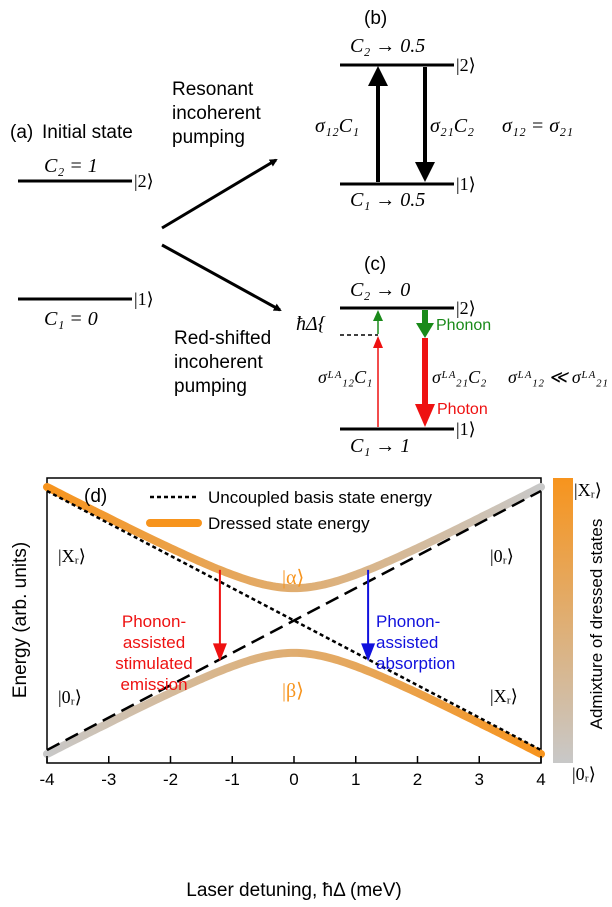 Image resolution: width=612 pixels, height=907 pixels. I want to click on absorption-label: Phonon- assisted absorption, so click(415, 642).